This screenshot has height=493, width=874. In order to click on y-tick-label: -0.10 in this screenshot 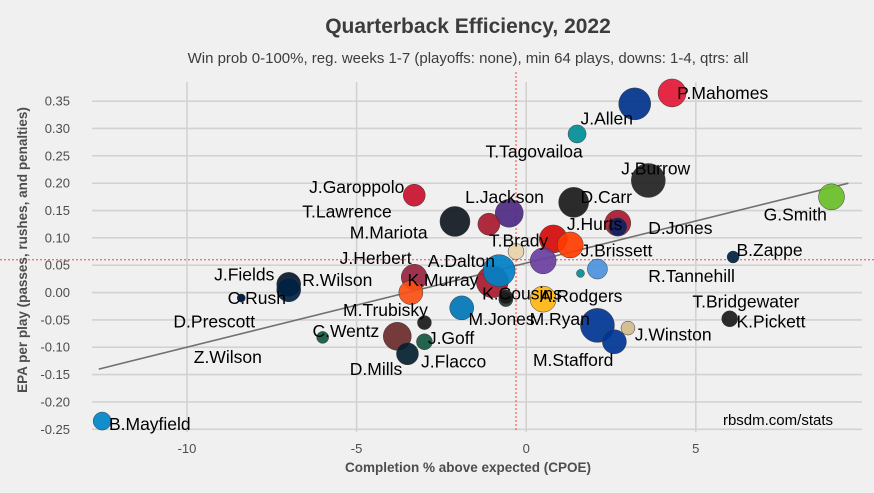, I will do `click(55, 347)`.